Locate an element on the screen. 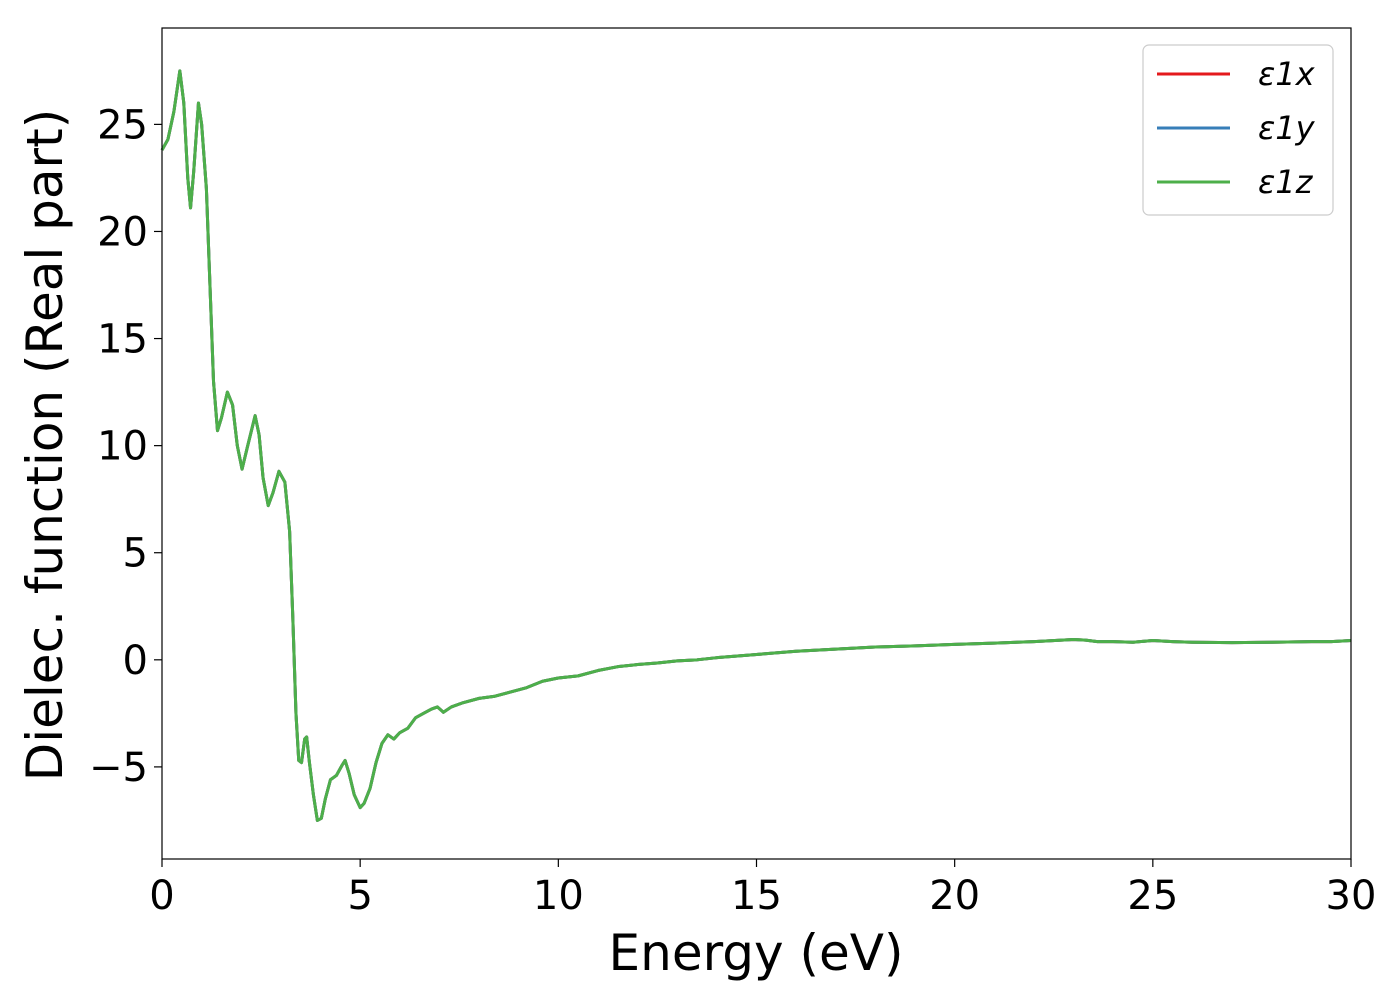  y-tick-label: 20 is located at coordinates (122, 232).